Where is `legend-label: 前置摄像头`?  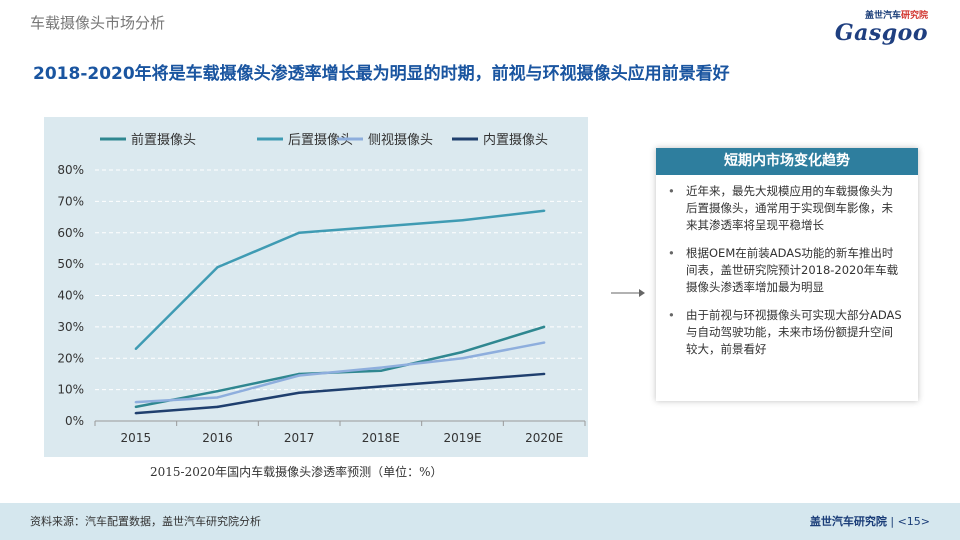
legend-label: 前置摄像头 is located at coordinates (163, 140).